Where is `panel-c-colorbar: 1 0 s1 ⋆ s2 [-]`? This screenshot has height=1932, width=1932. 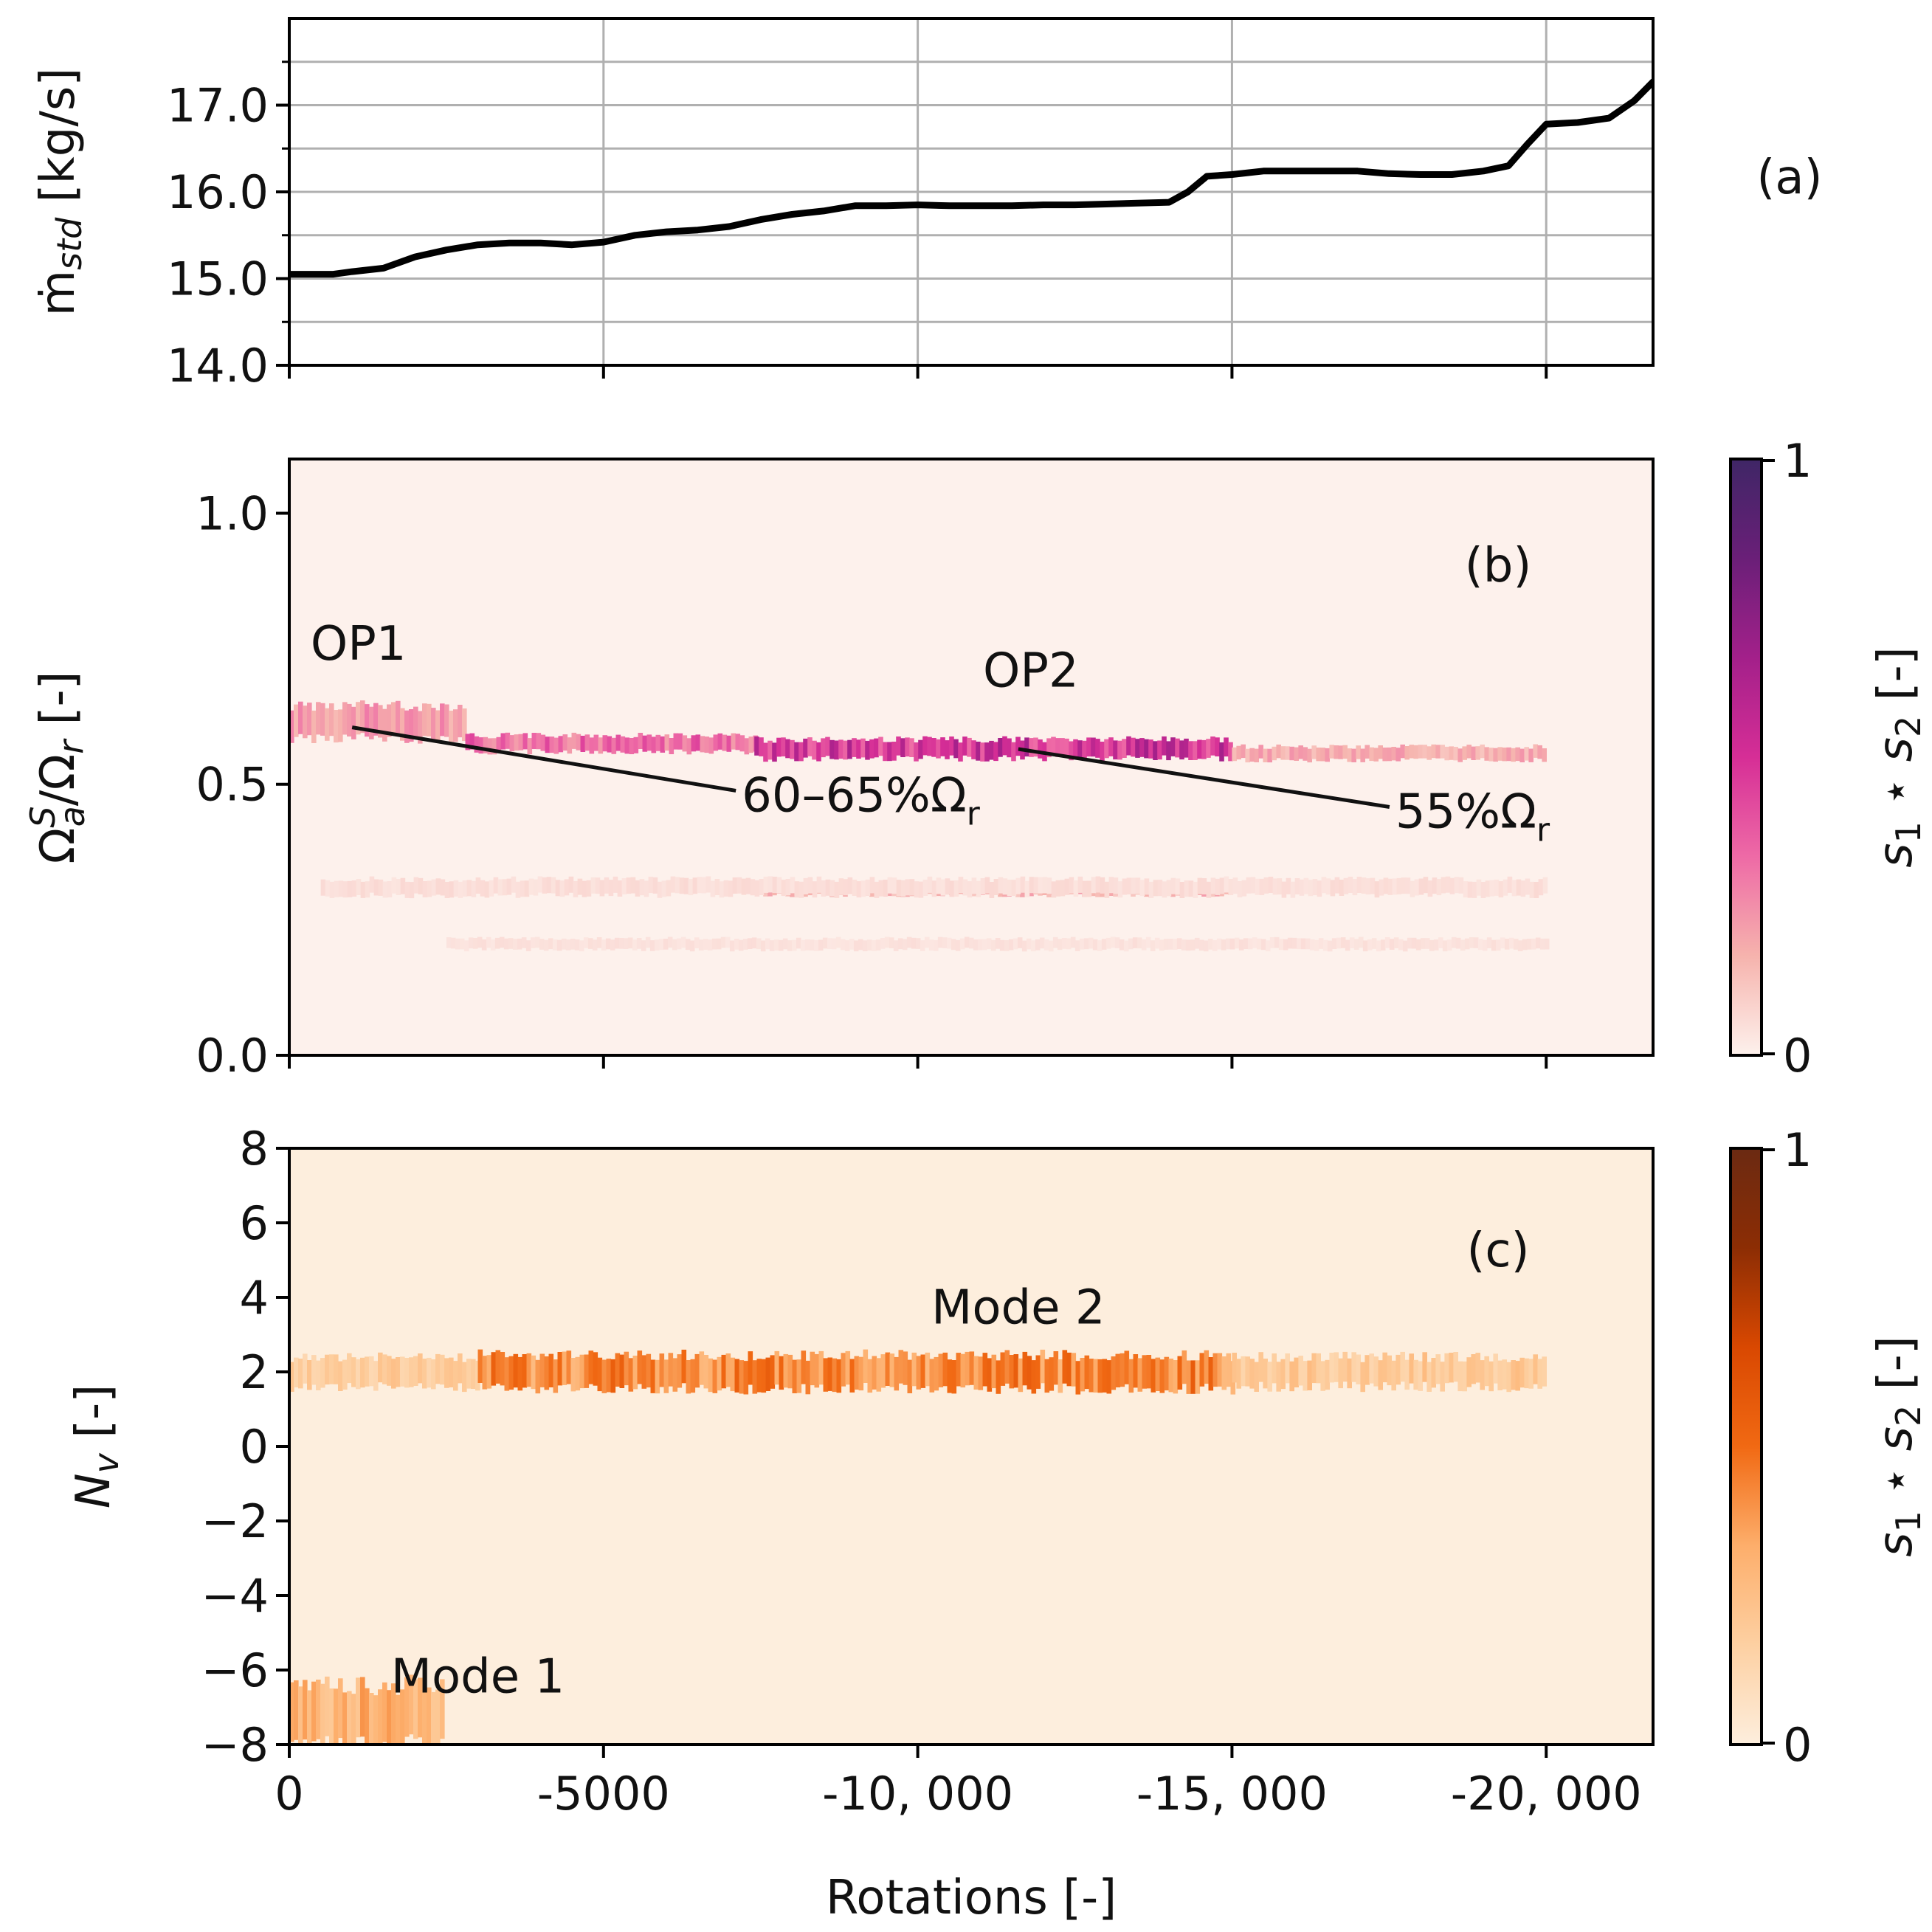
panel-c-colorbar: 1 0 s1 ⋆ s2 [-] is located at coordinates (1828, 1447).